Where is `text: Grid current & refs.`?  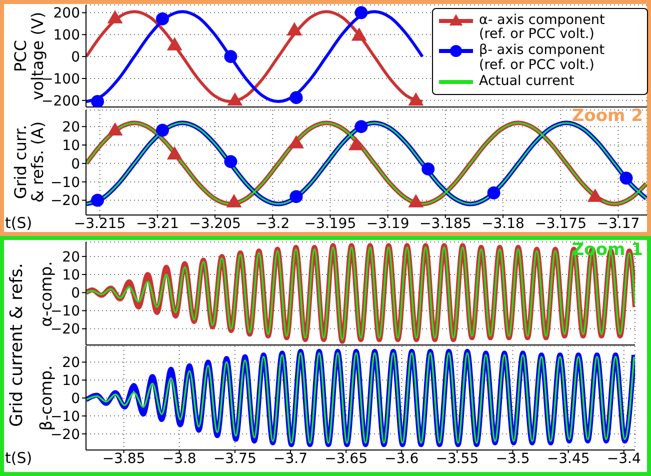
text: Grid current & refs. is located at coordinates (17, 345).